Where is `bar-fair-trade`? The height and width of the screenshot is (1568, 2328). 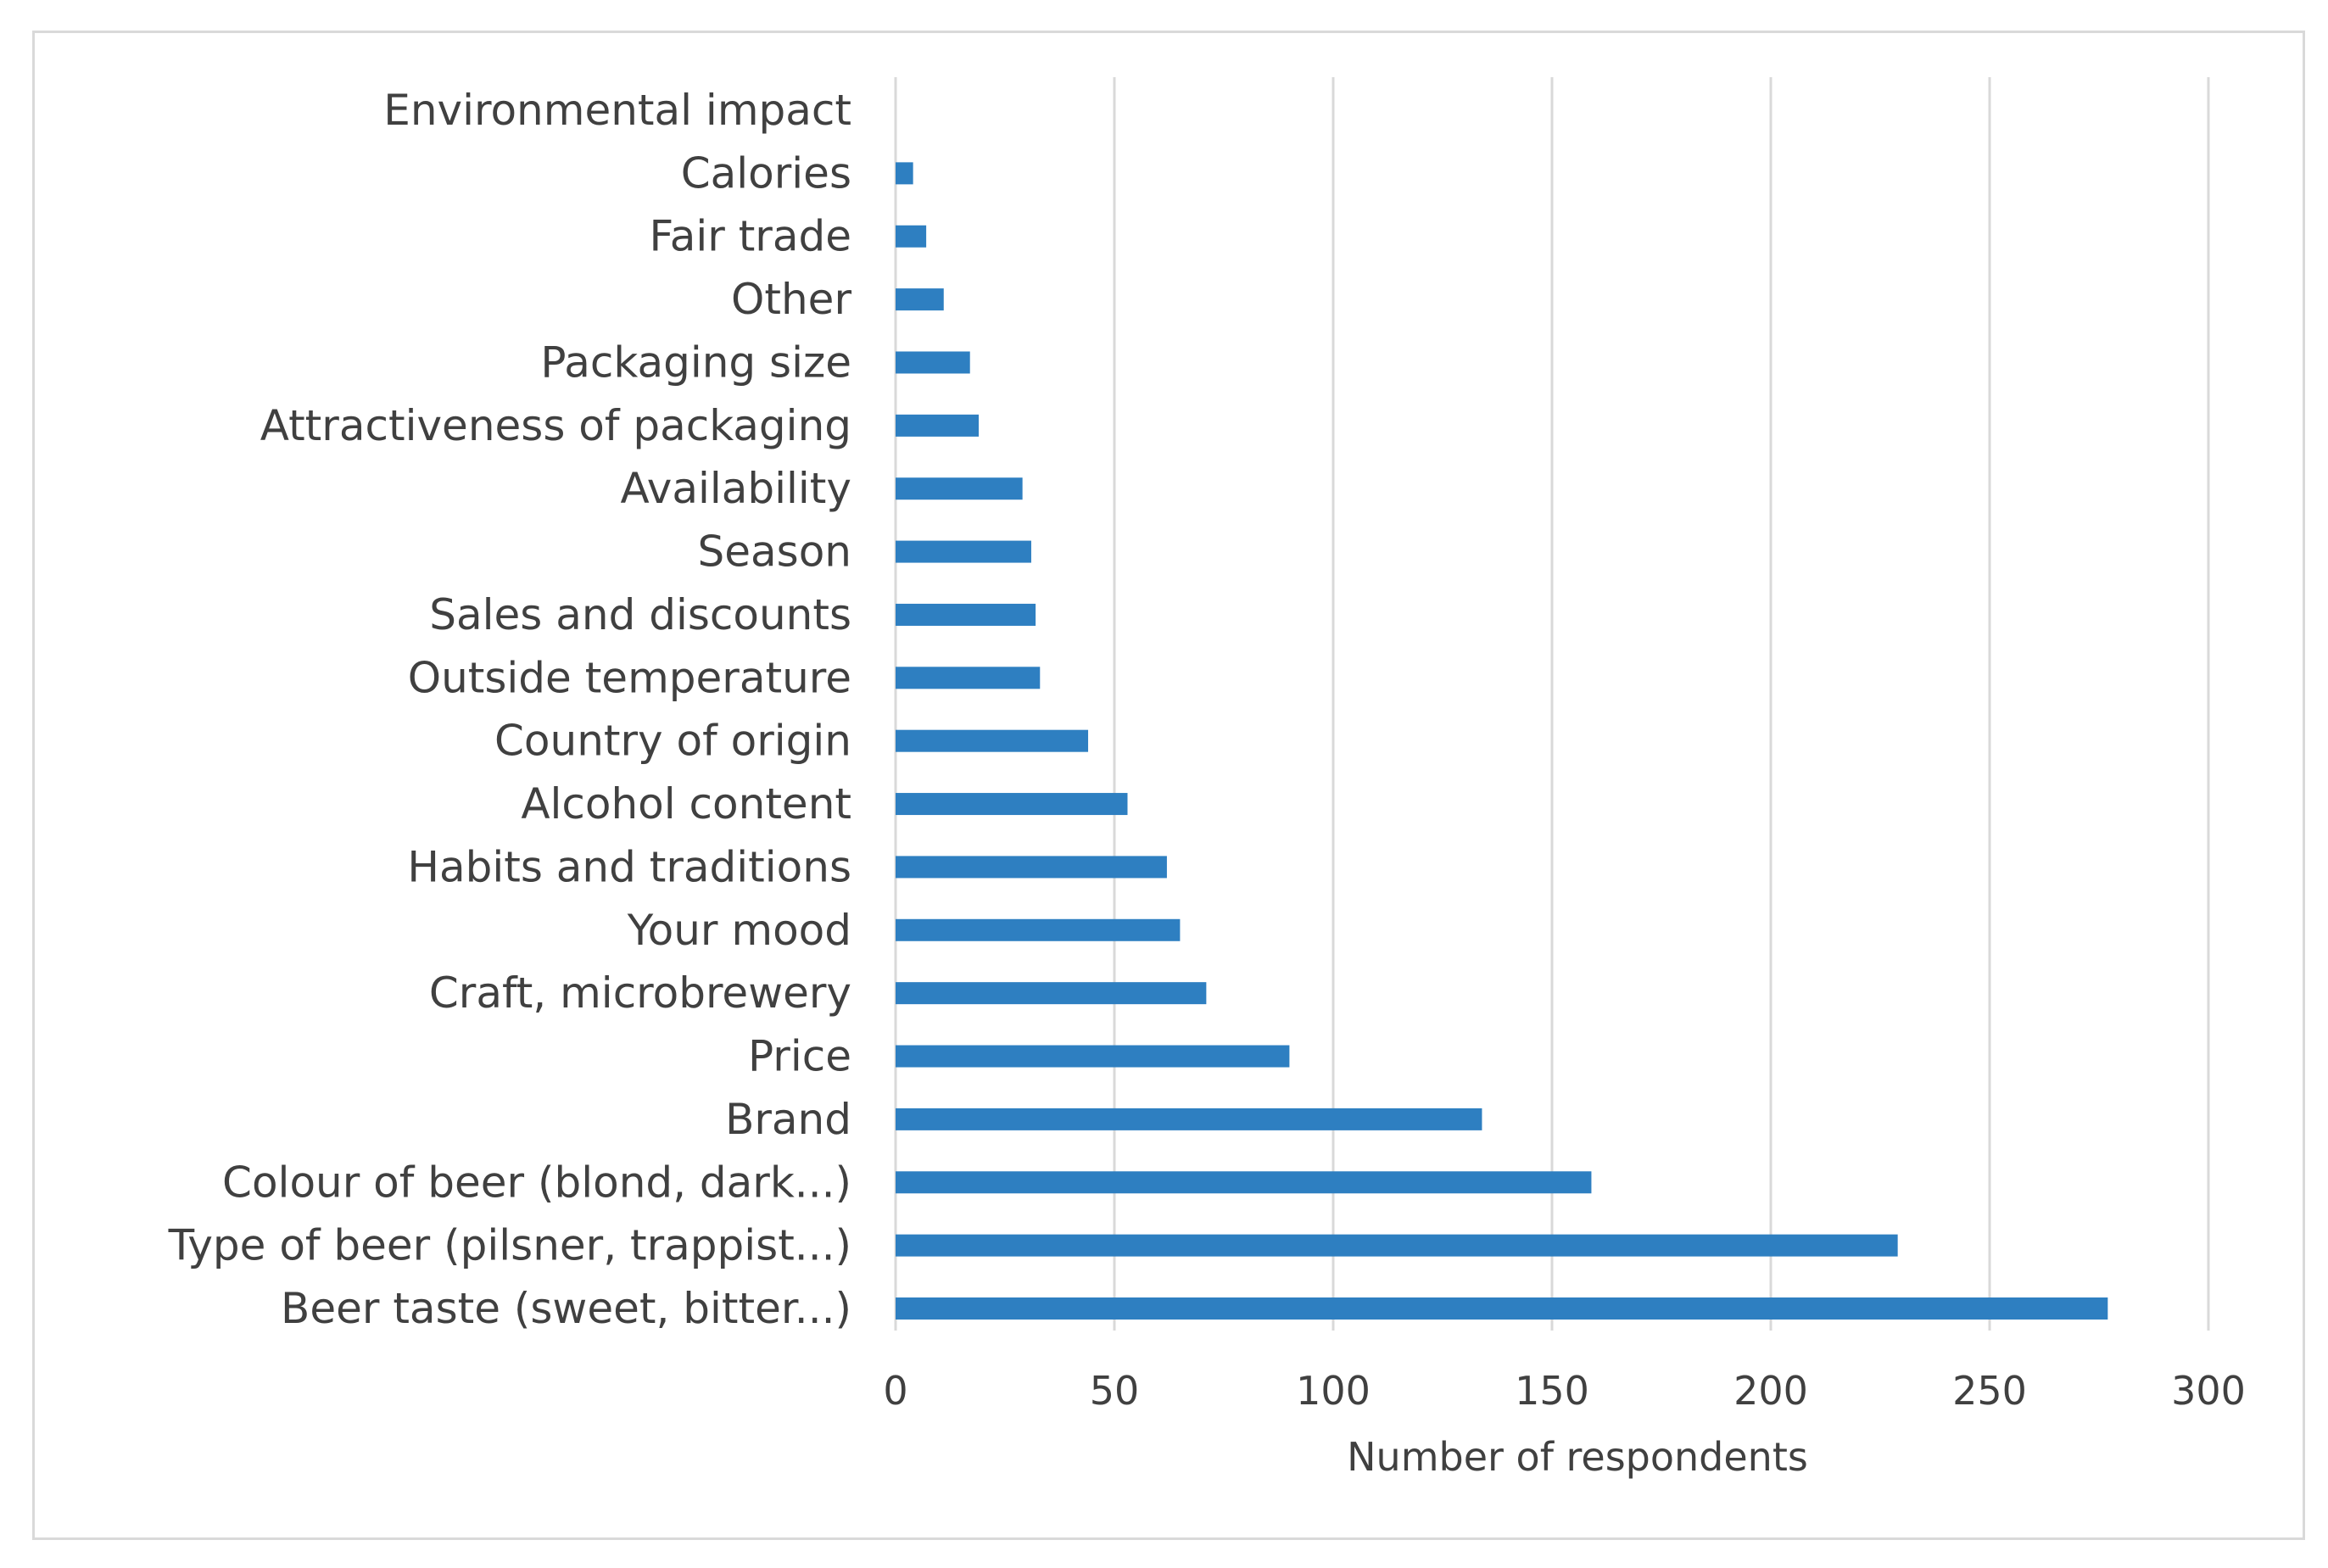 bar-fair-trade is located at coordinates (911, 237).